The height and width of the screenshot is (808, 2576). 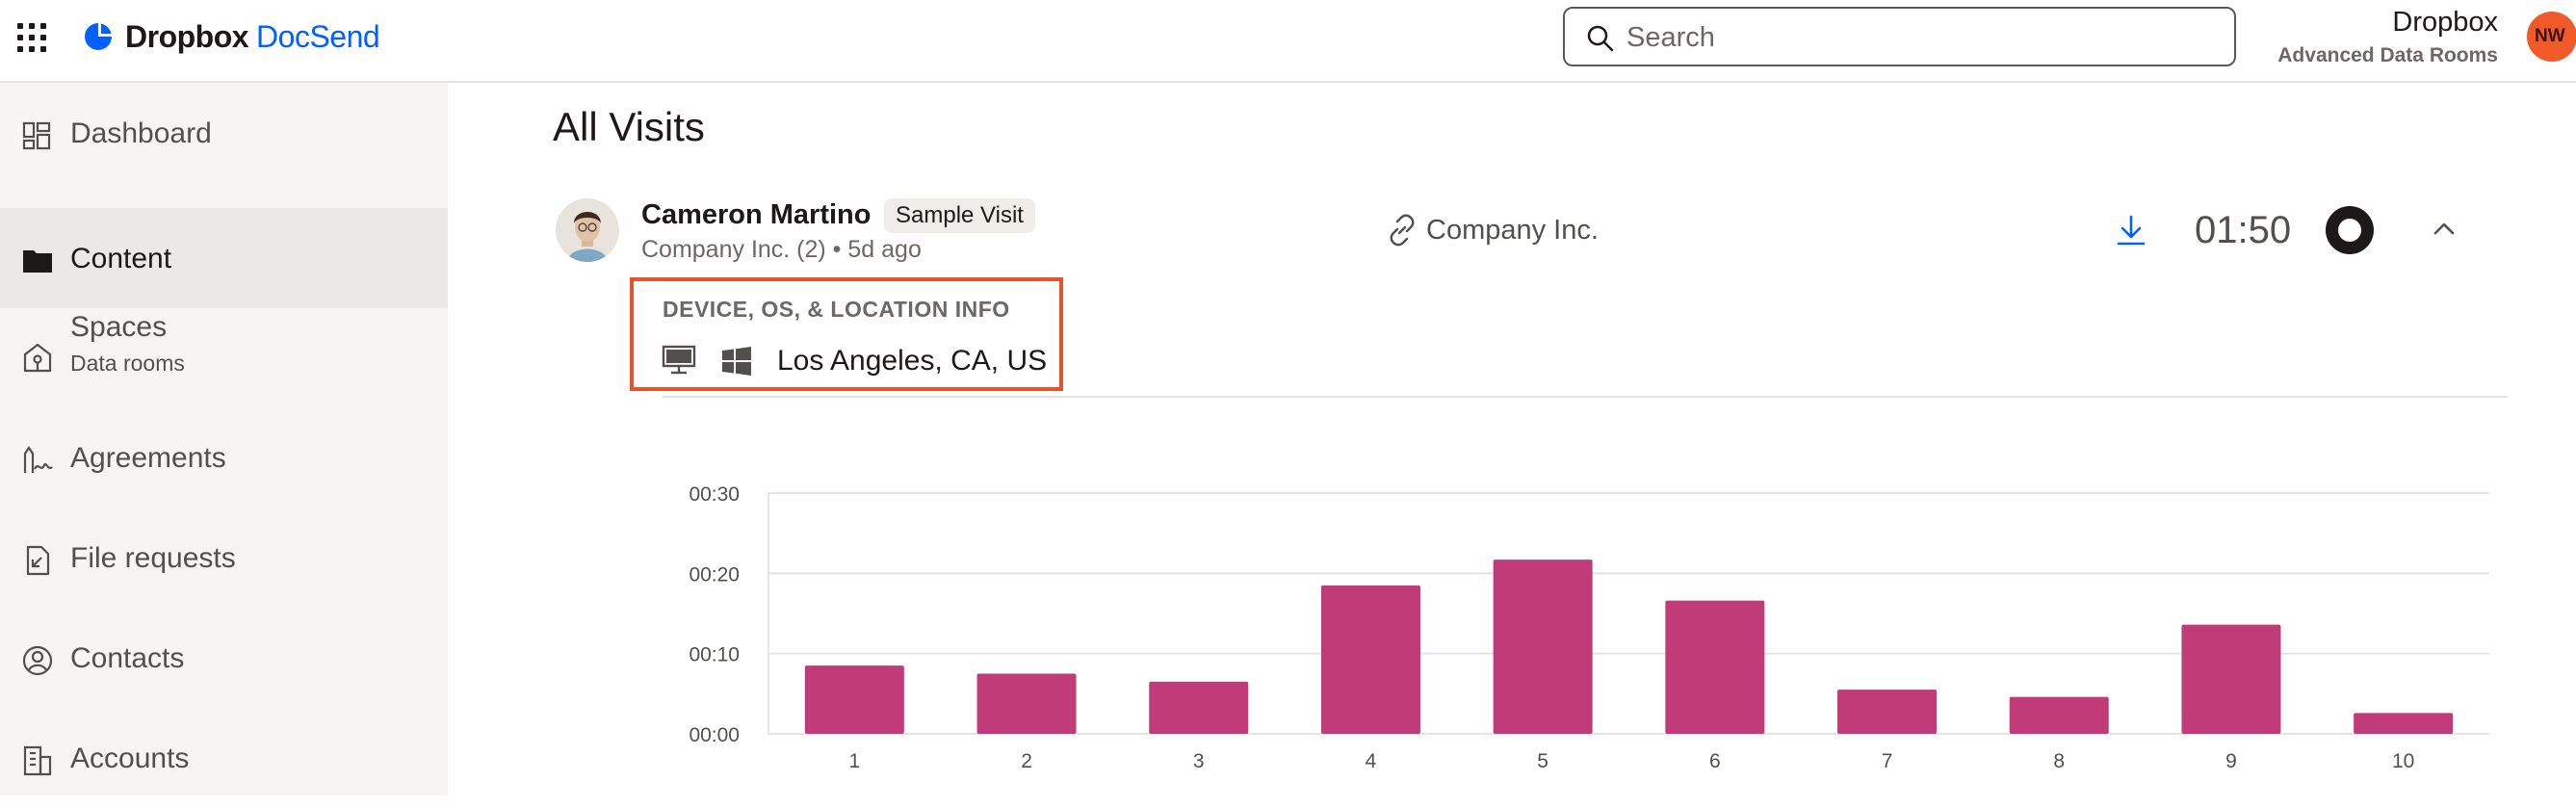 What do you see at coordinates (2231, 761) in the screenshot?
I see `x-tick-label: 9` at bounding box center [2231, 761].